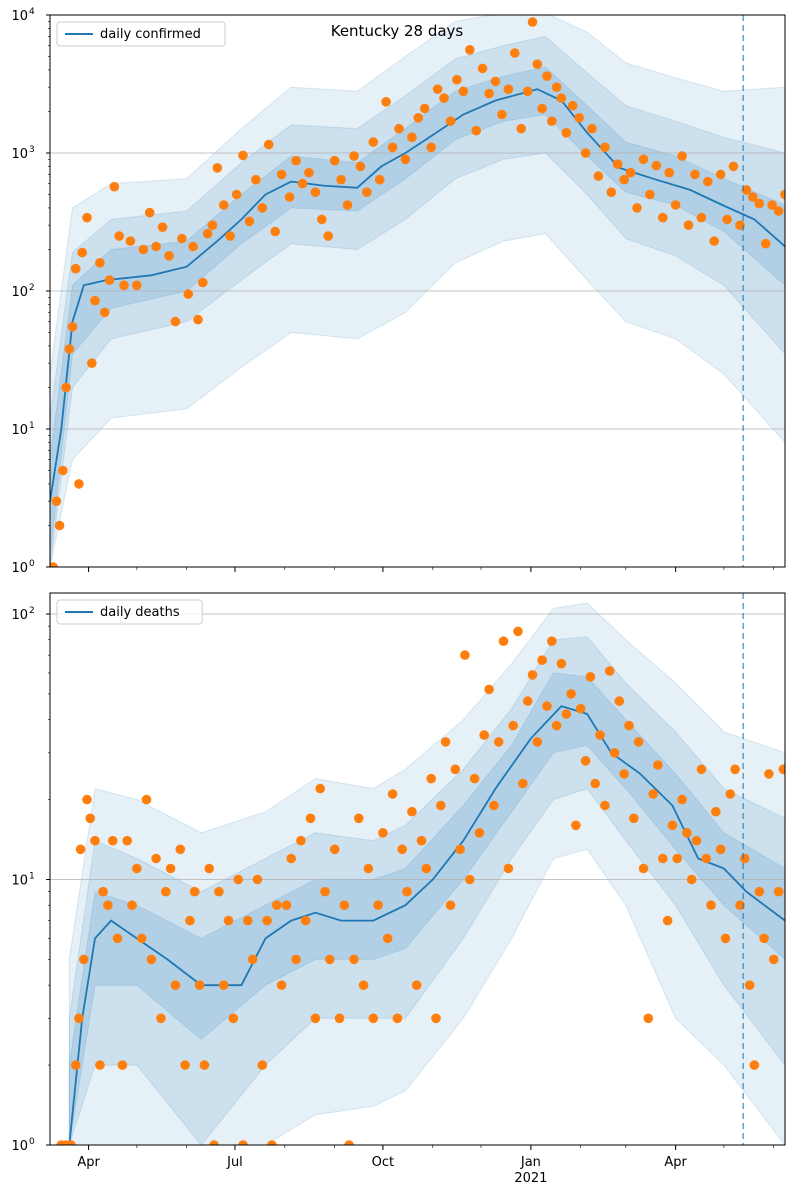 The image size is (800, 1200). What do you see at coordinates (32, 426) in the screenshot?
I see `confirmed-y-tick-exponent: 1` at bounding box center [32, 426].